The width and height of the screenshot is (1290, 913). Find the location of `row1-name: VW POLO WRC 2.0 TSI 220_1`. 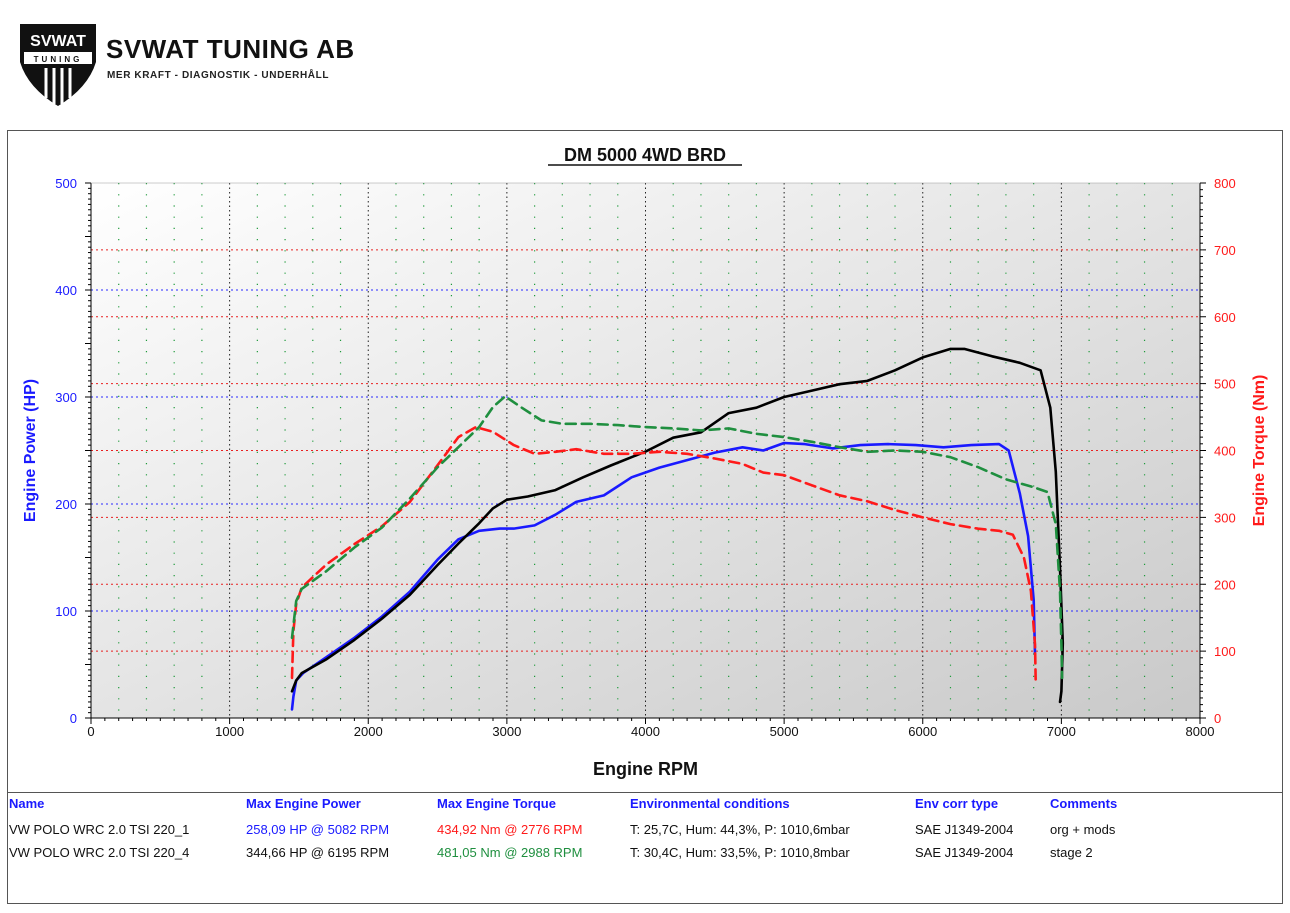

row1-name: VW POLO WRC 2.0 TSI 220_1 is located at coordinates (99, 829).